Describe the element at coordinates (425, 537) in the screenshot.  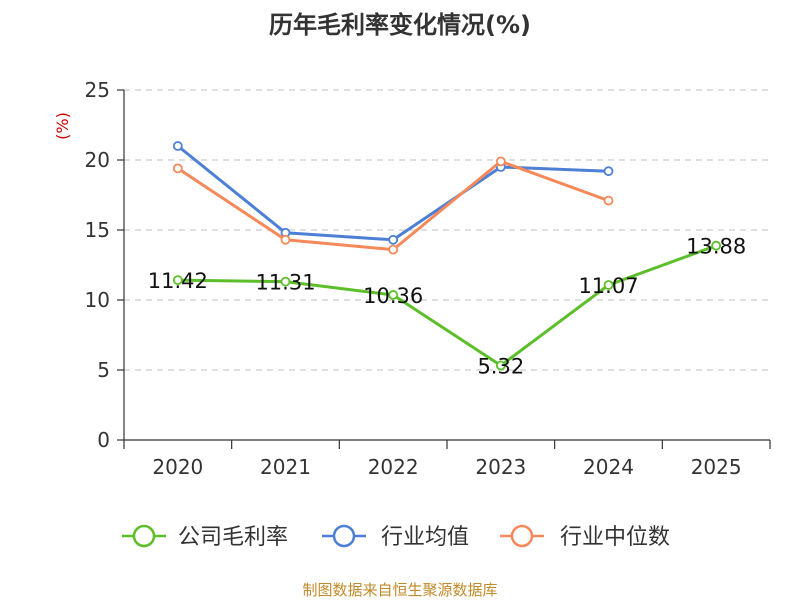
I see `legend-label-1: 行业均值` at that location.